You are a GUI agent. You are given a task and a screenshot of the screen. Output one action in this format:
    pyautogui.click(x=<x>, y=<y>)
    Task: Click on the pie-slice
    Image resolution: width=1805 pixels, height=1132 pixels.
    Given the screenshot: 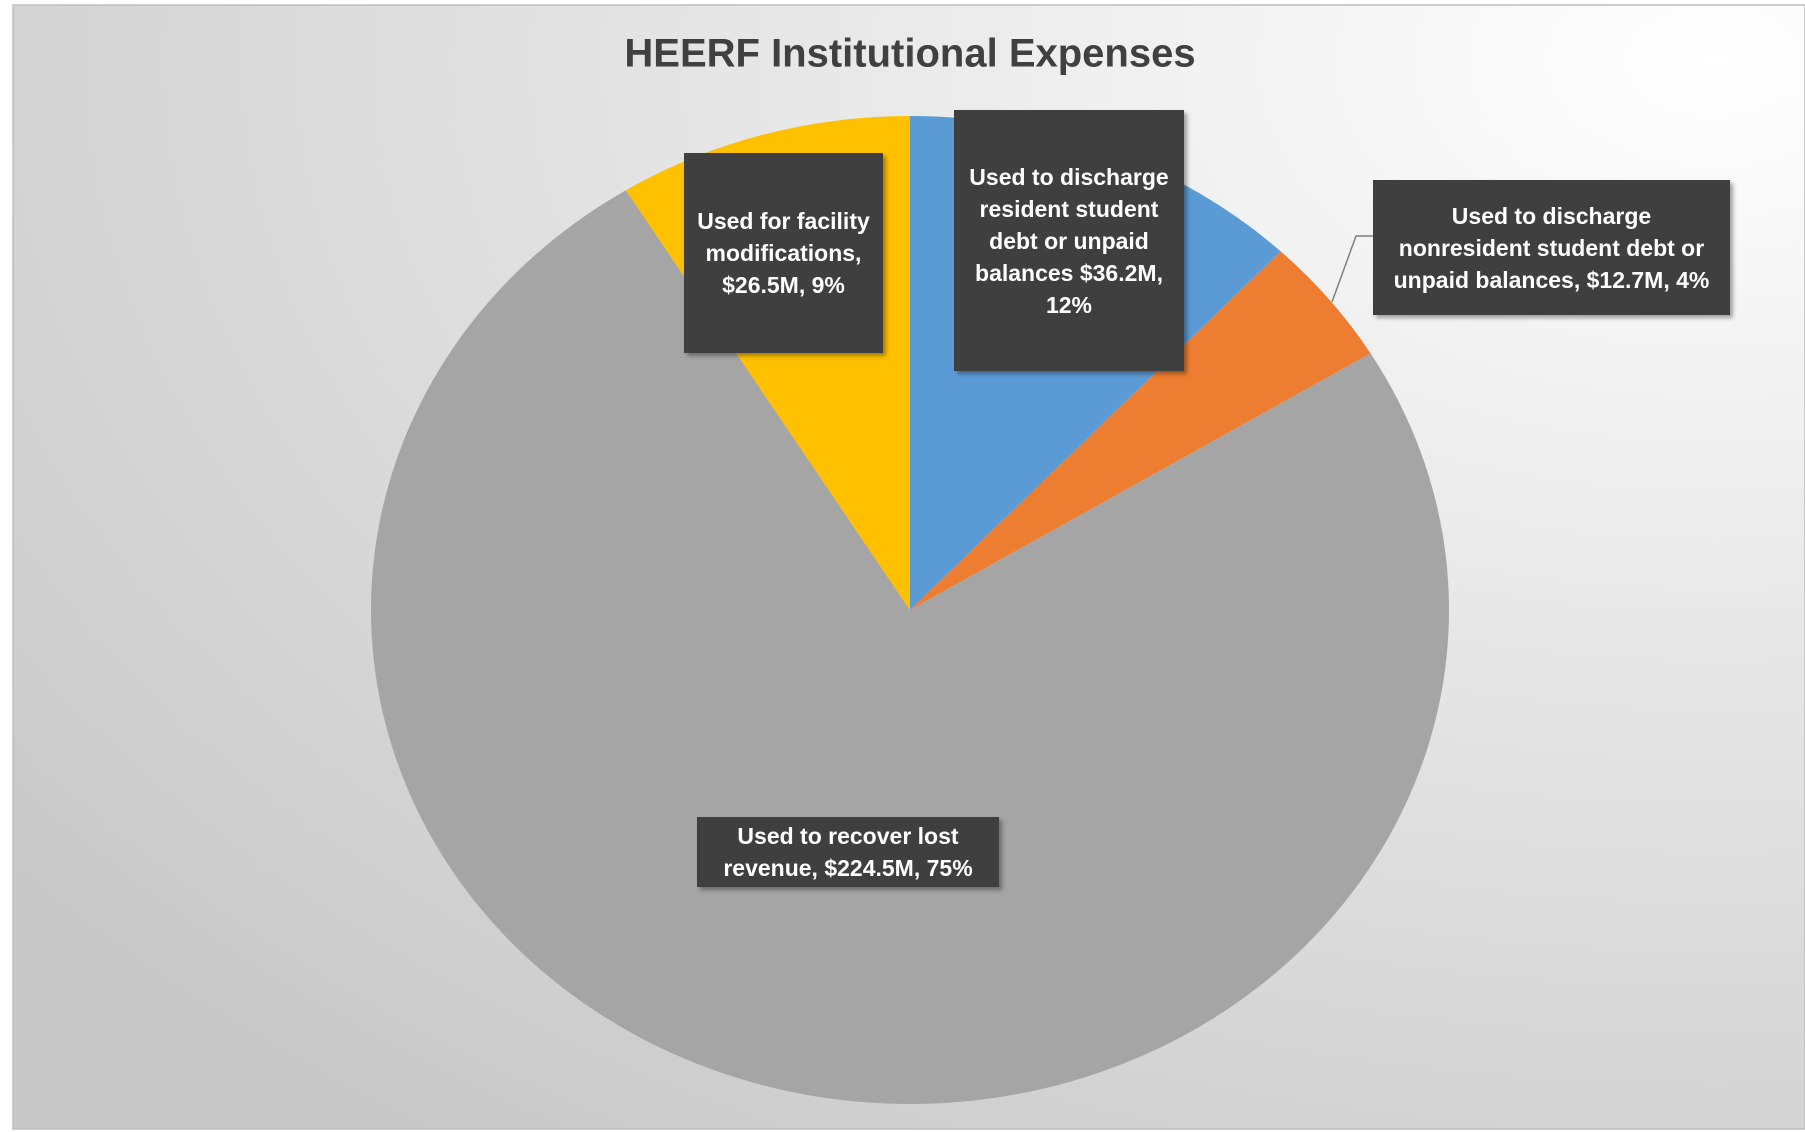 What is the action you would take?
    pyautogui.click(x=1140, y=430)
    